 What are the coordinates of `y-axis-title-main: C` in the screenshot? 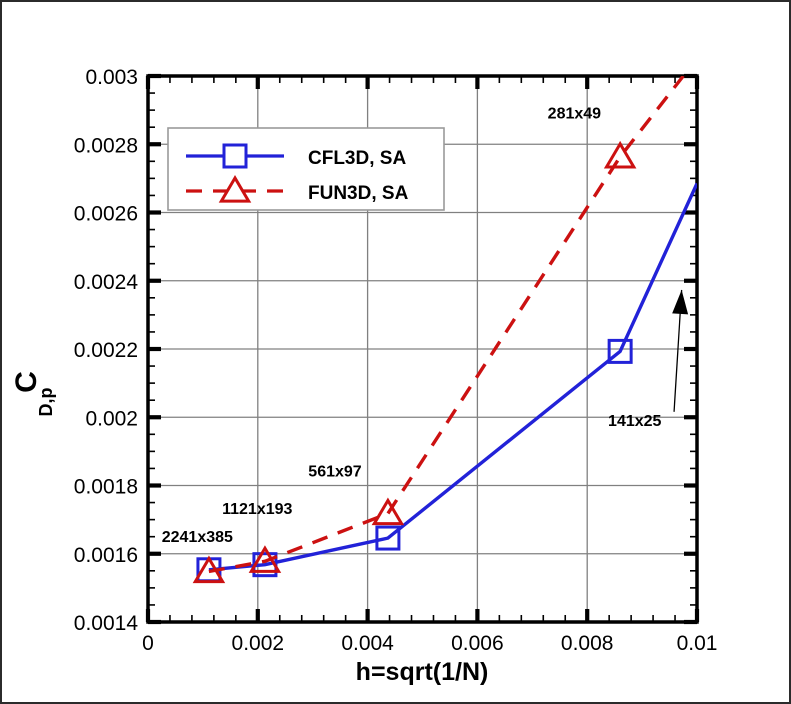 It's located at (26, 382).